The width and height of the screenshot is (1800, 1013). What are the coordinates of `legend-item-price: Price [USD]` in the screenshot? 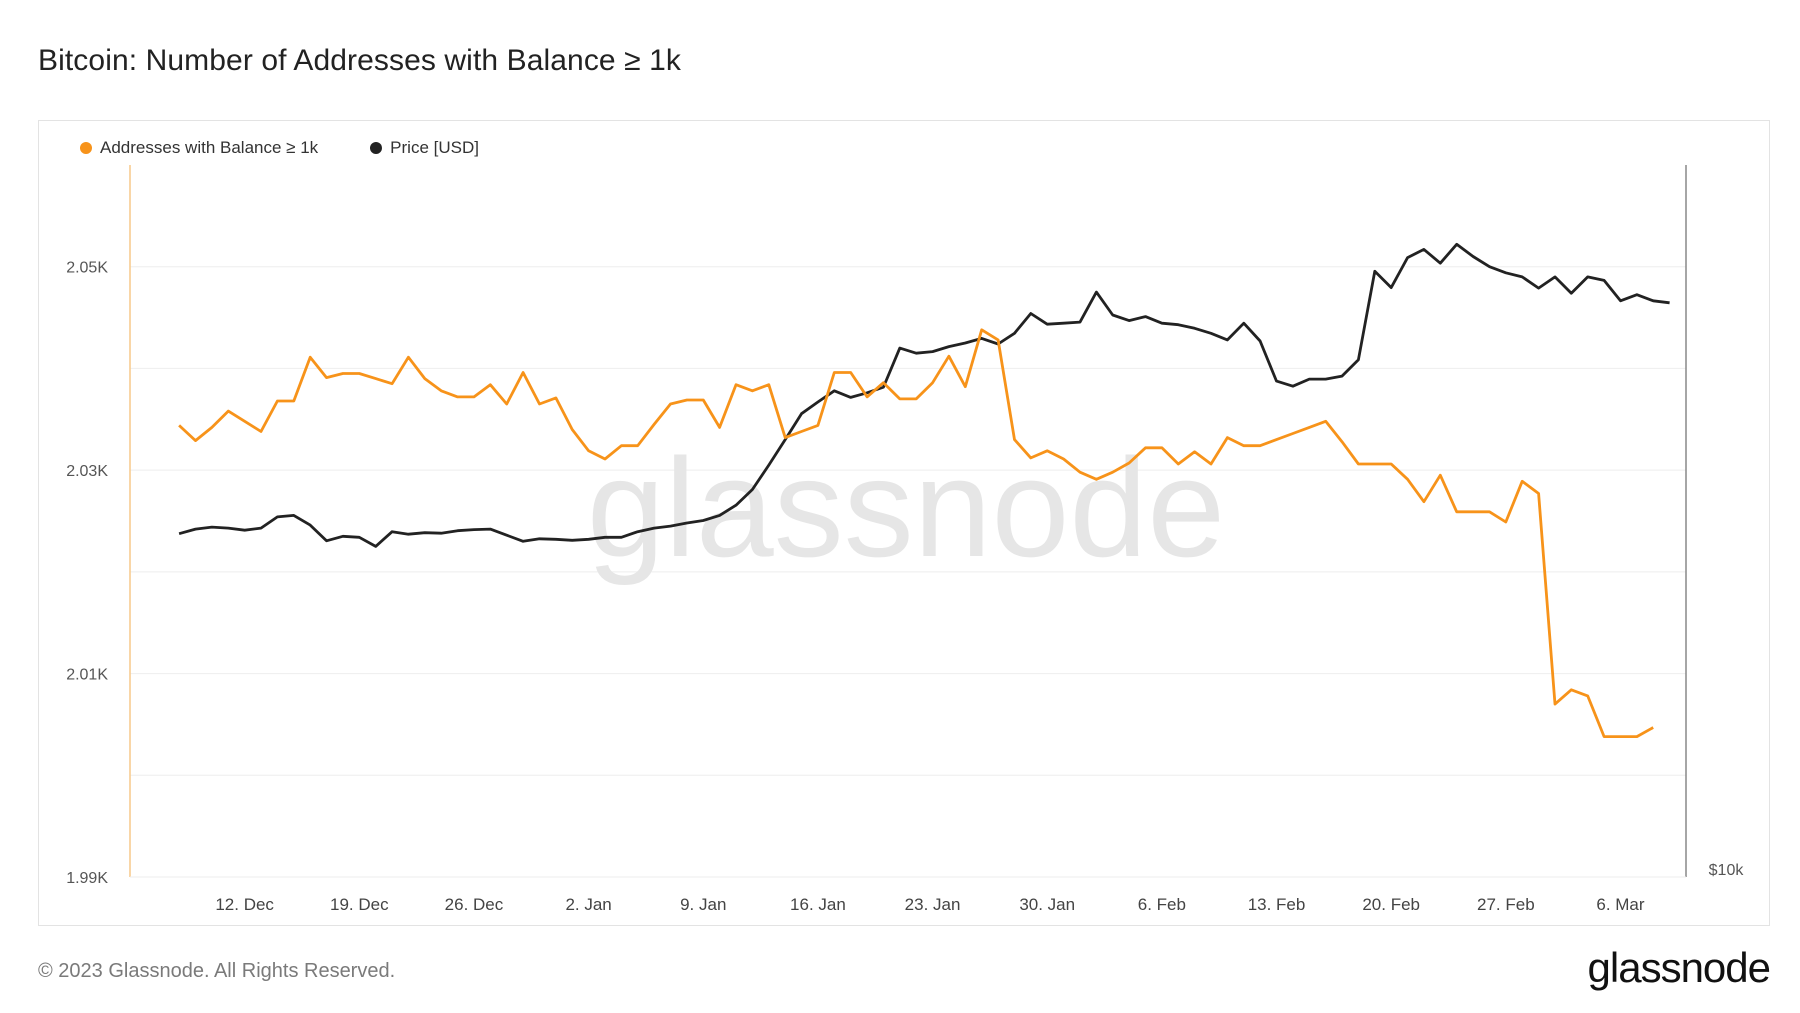 It's located at (424, 148).